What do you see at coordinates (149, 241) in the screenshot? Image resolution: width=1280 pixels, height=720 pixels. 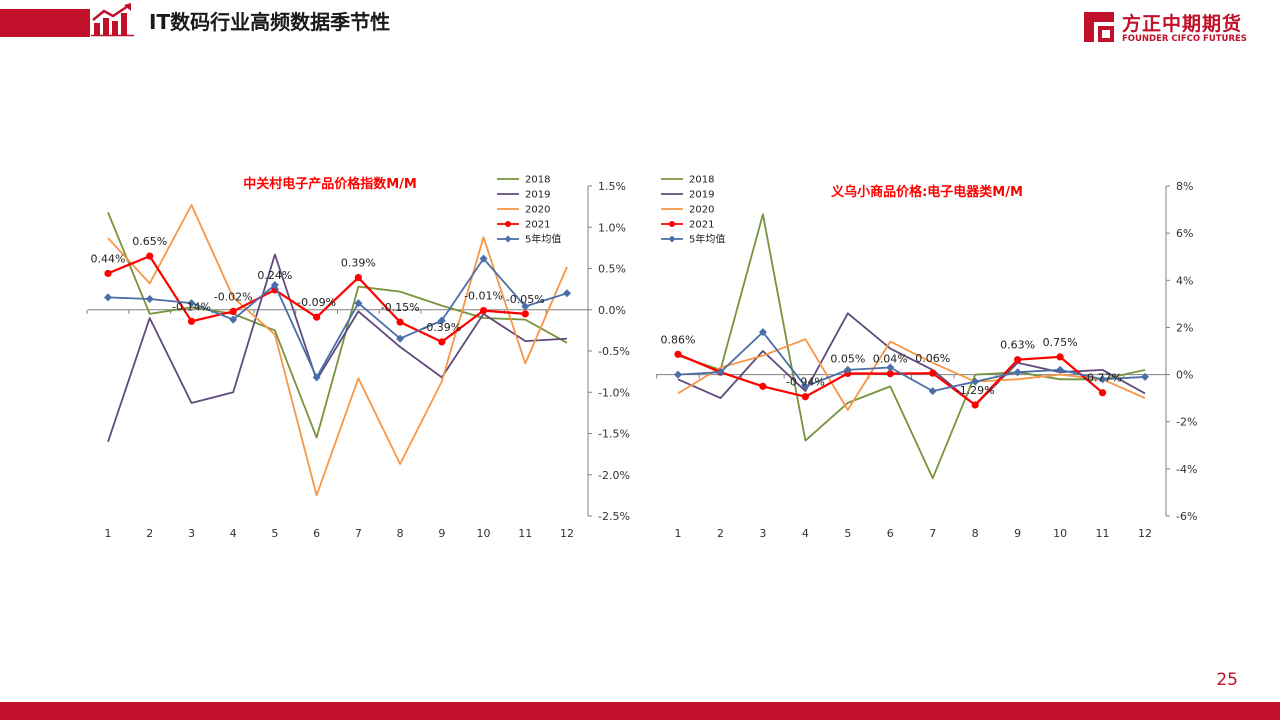 I see `data-label: 0.65%` at bounding box center [149, 241].